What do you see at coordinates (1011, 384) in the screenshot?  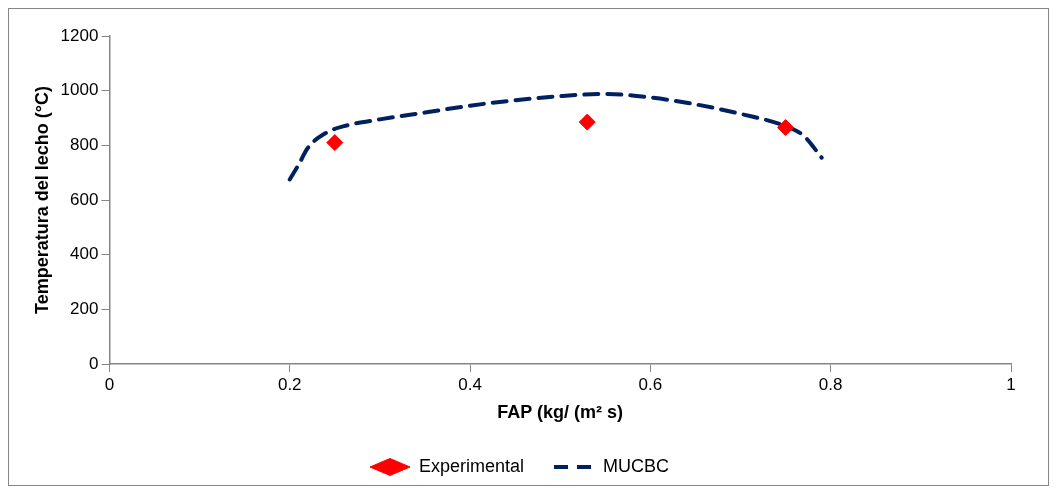 I see `x-tick-label: 1` at bounding box center [1011, 384].